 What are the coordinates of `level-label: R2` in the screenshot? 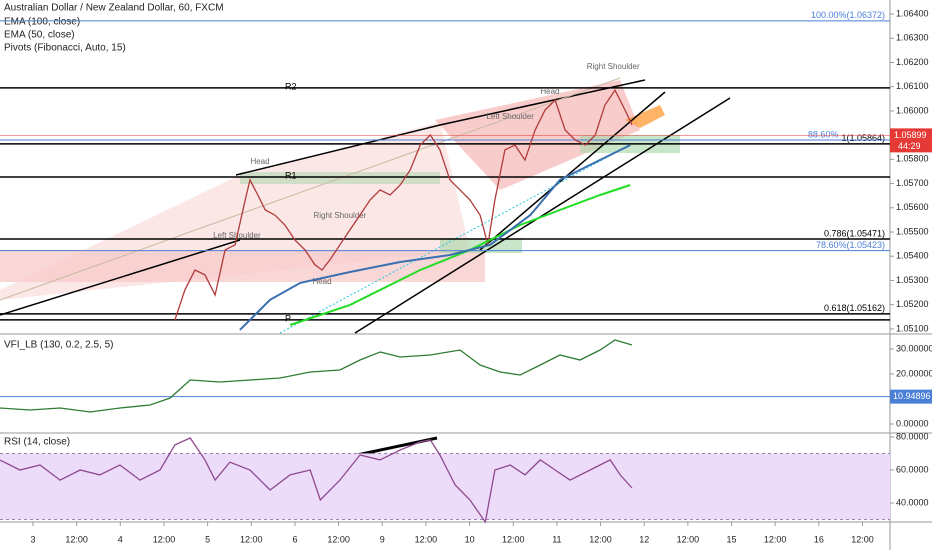 It's located at (291, 86).